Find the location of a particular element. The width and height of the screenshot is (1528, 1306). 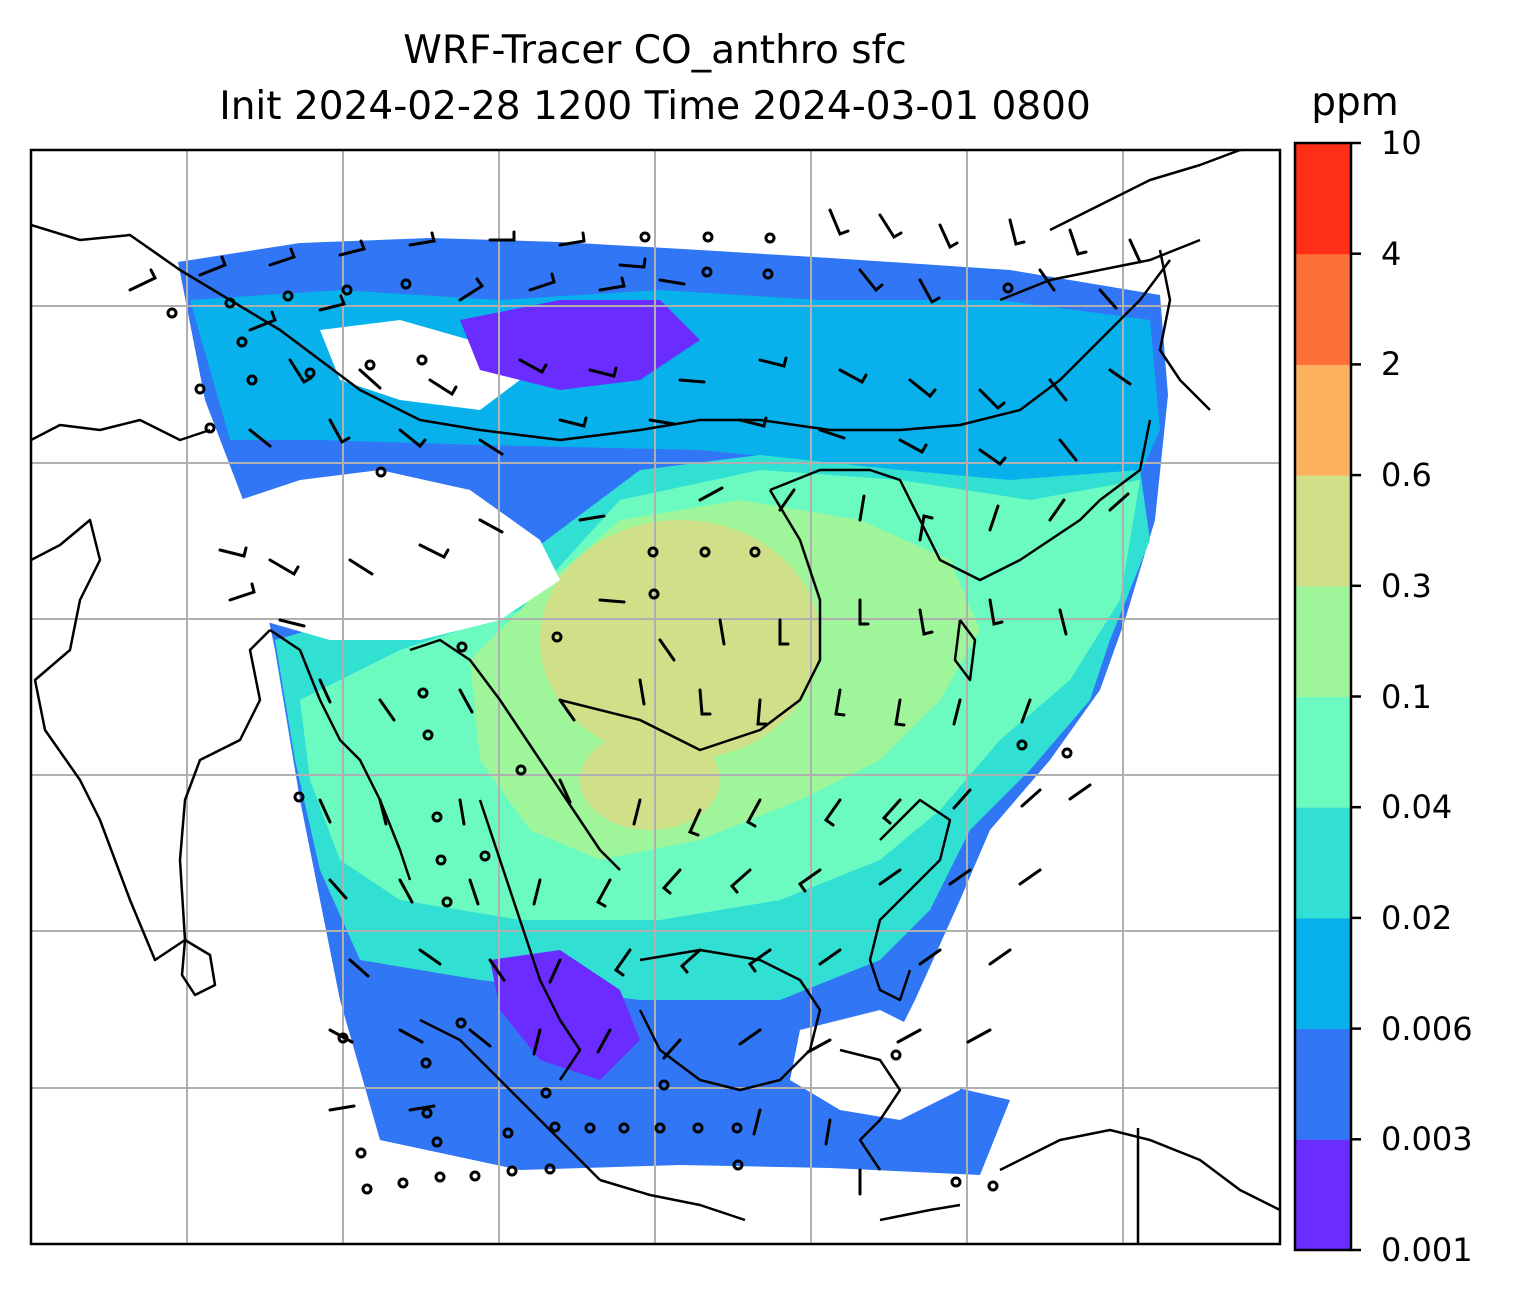

map-title-line1: WRF-Tracer CO_anthro sfc is located at coordinates (655, 50).